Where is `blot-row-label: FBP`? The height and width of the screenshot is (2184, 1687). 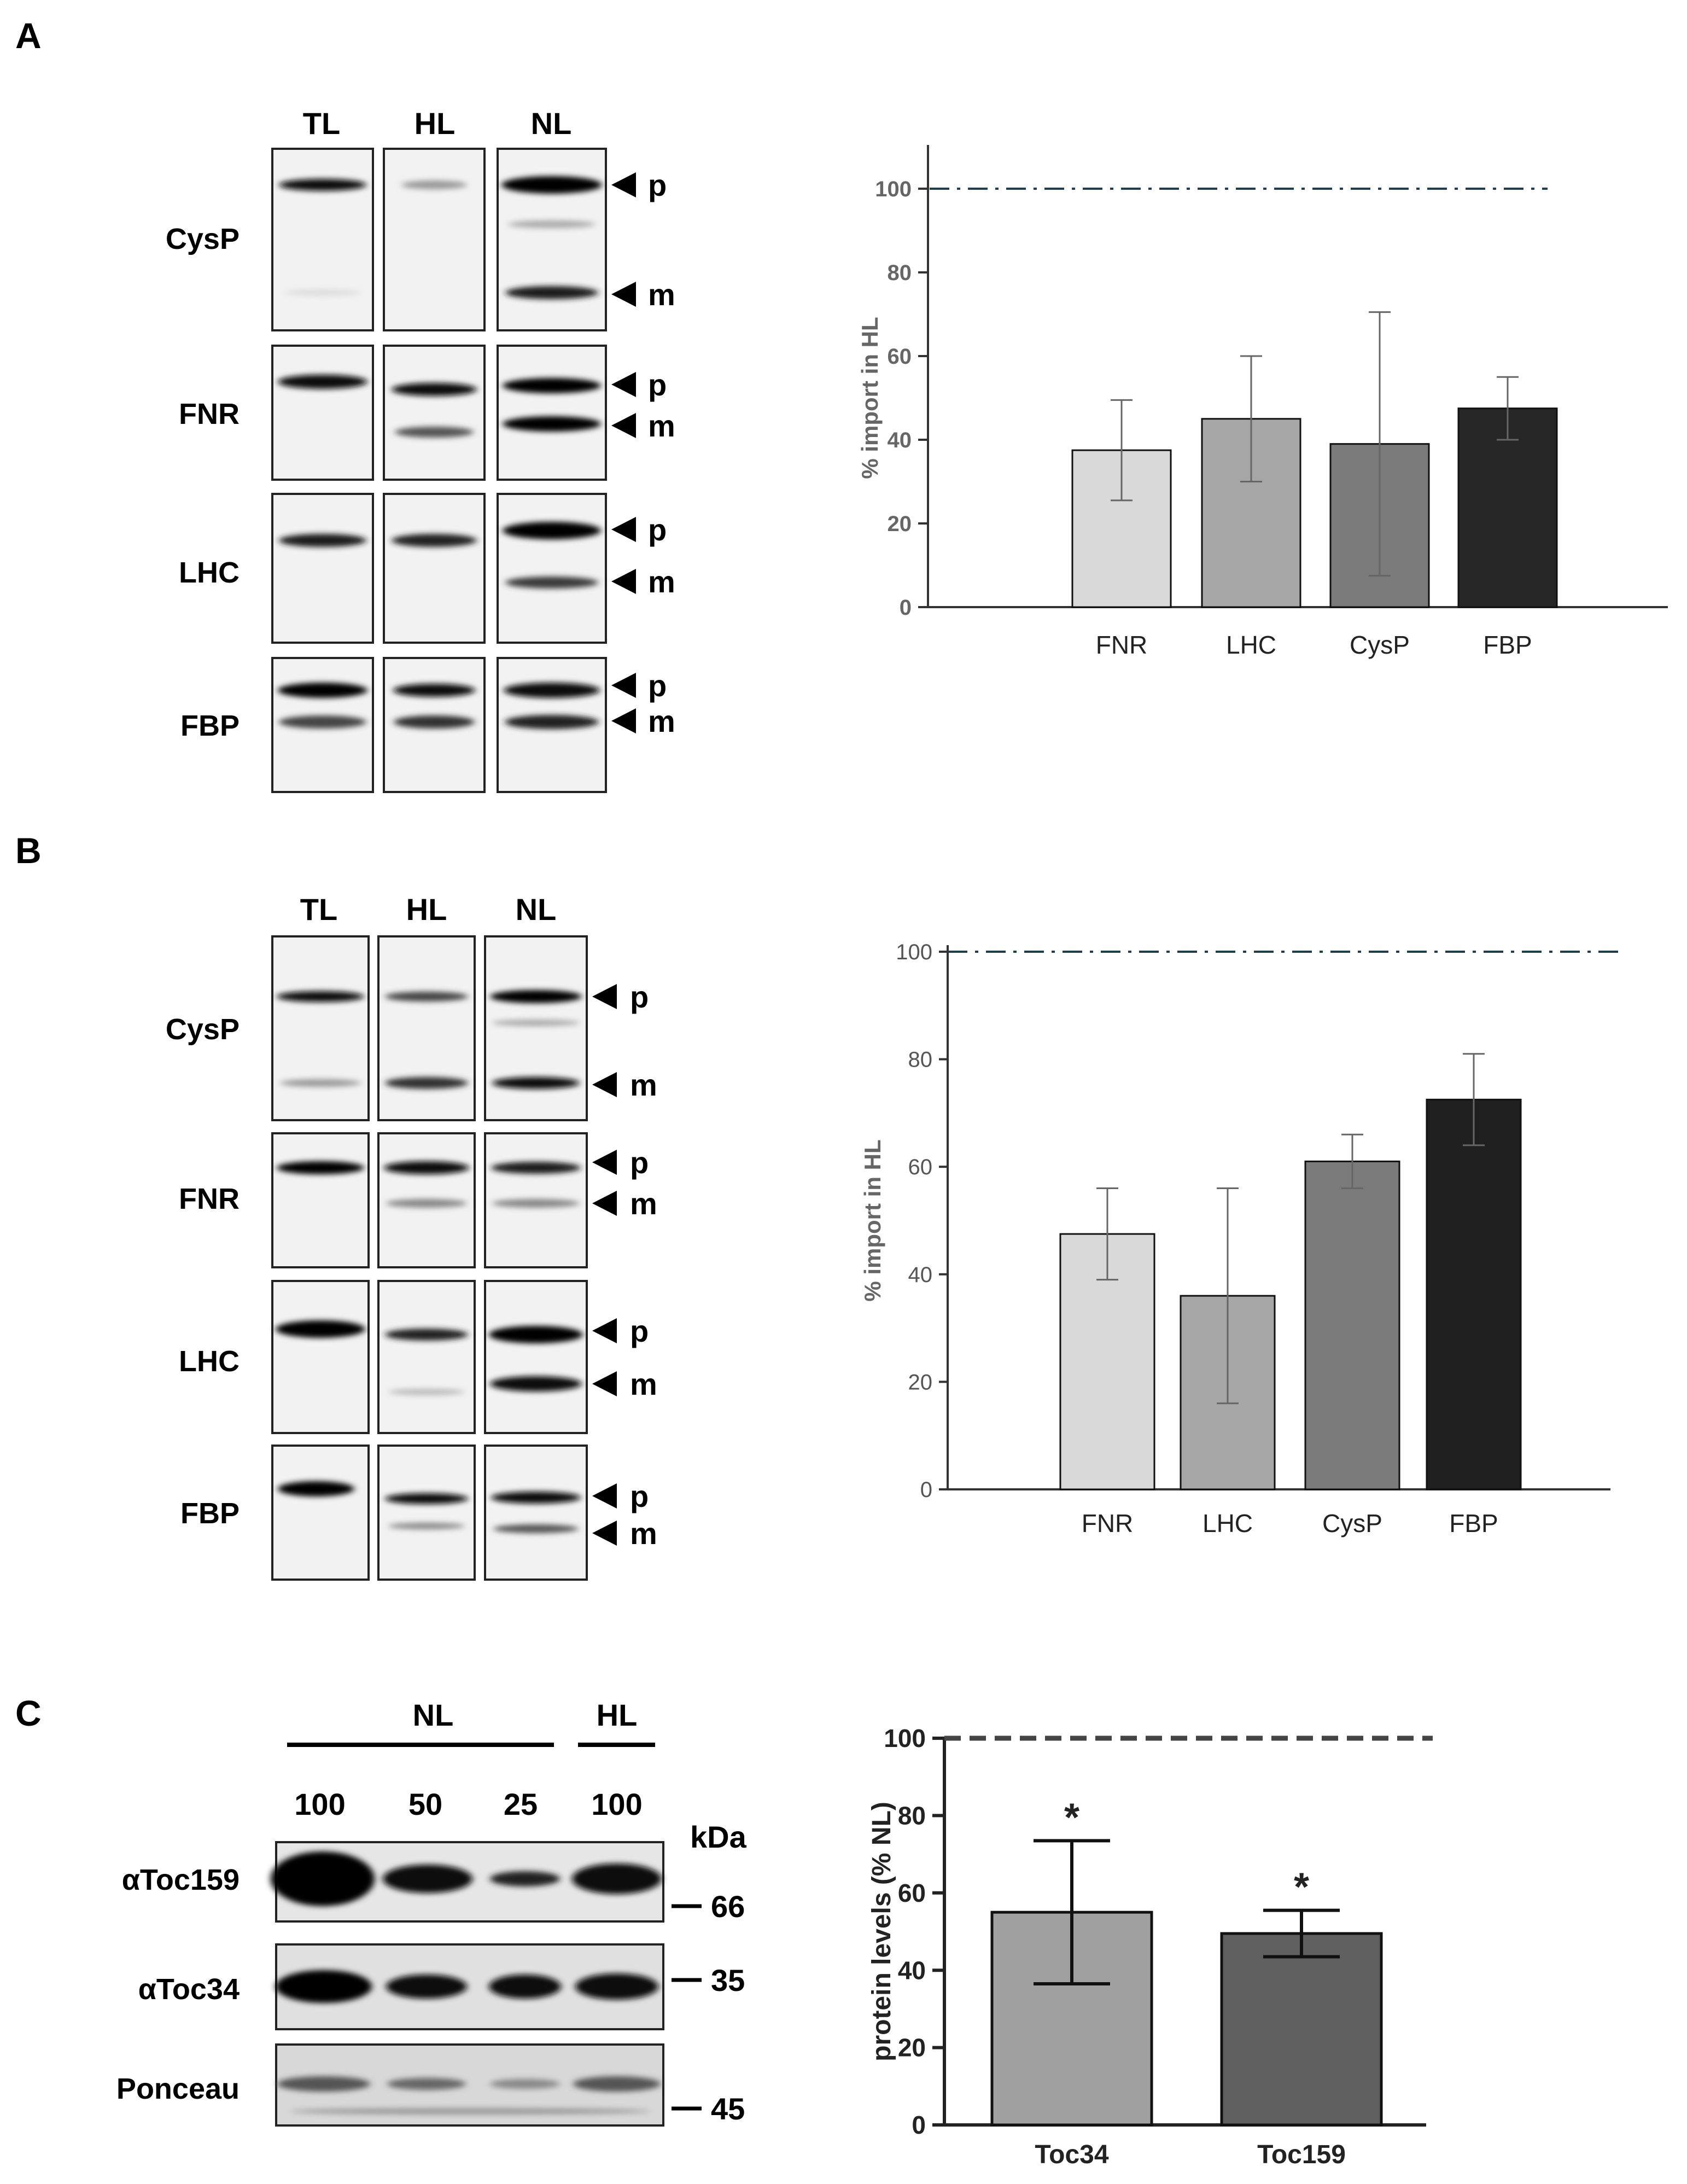
blot-row-label: FBP is located at coordinates (210, 725).